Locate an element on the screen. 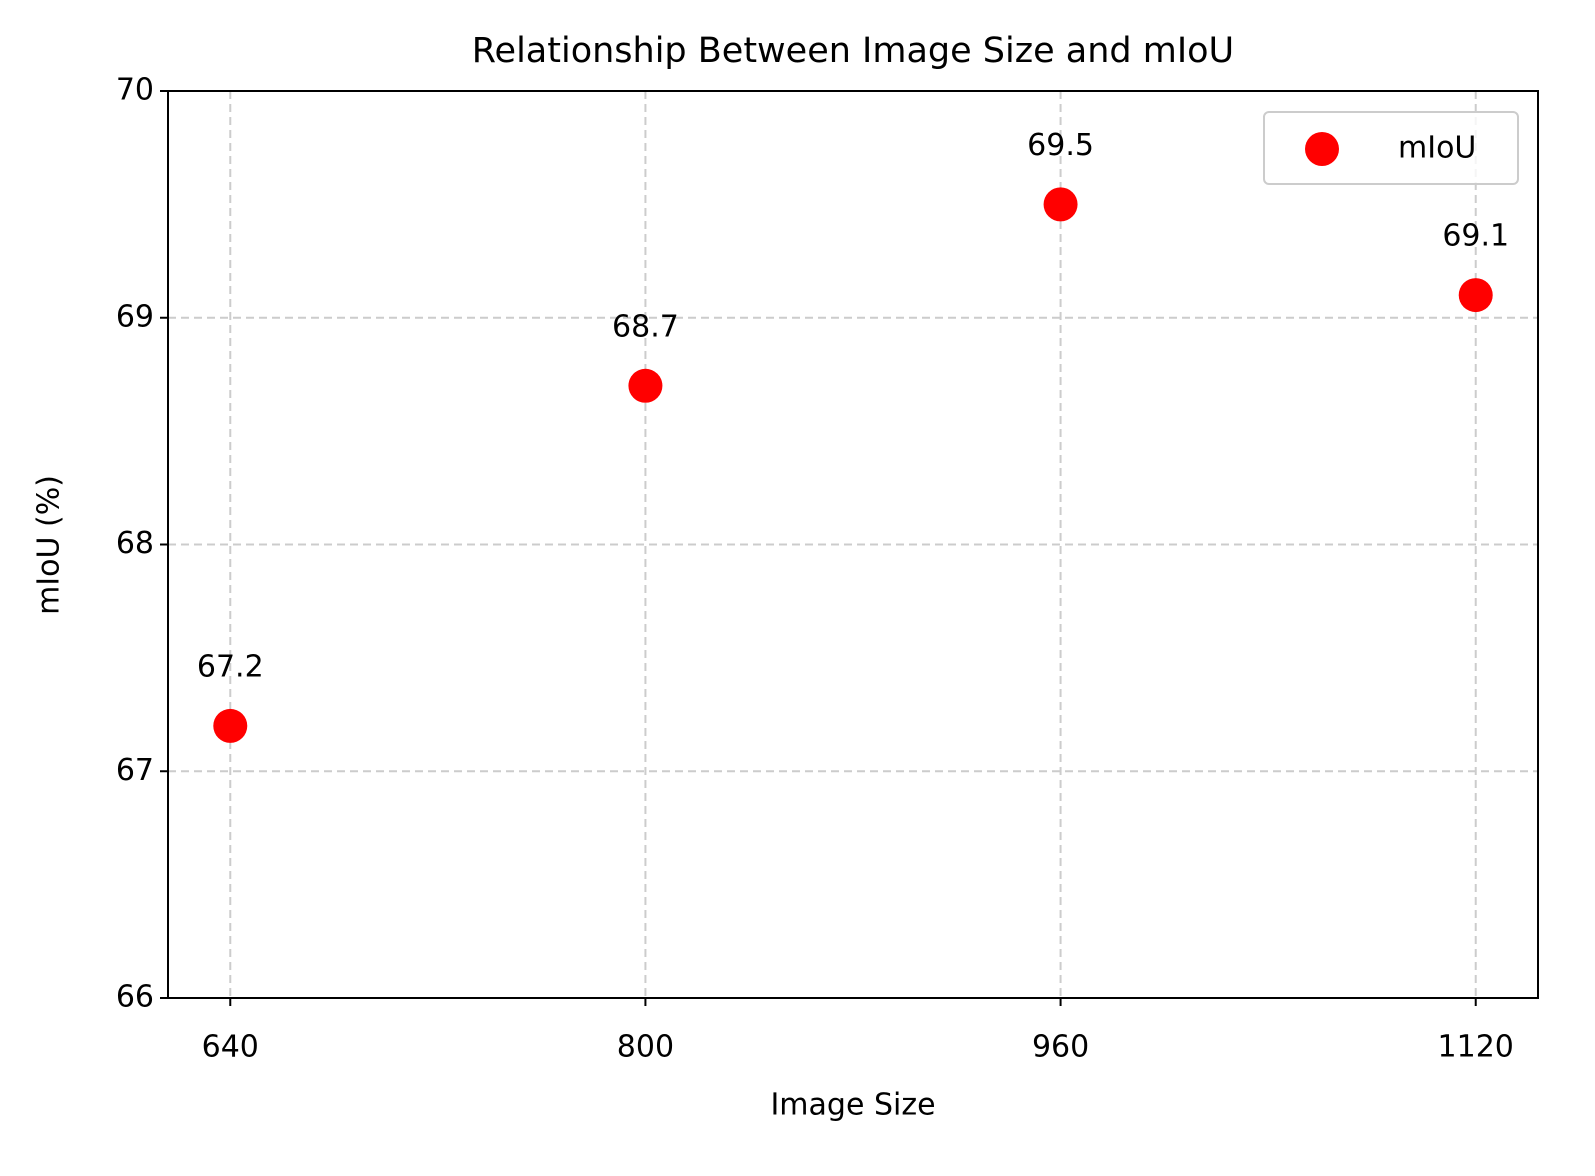 Image resolution: width=1595 pixels, height=1176 pixels. y-axis-label: mIoU (%) is located at coordinates (49, 545).